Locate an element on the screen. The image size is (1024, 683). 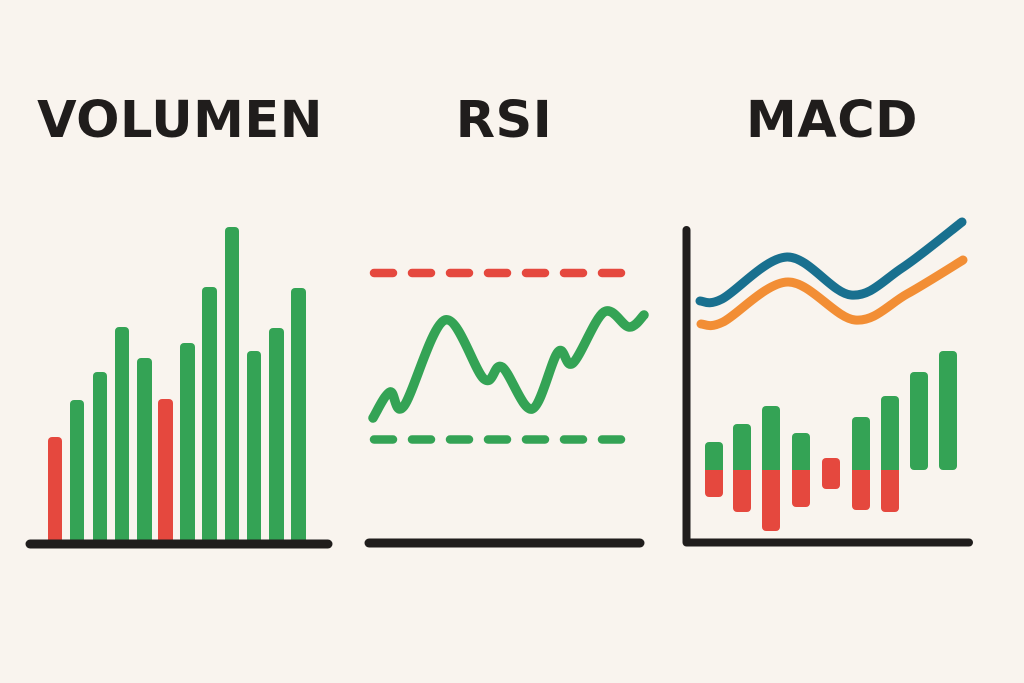
title-rsi: RSI is located at coordinates (504, 120).